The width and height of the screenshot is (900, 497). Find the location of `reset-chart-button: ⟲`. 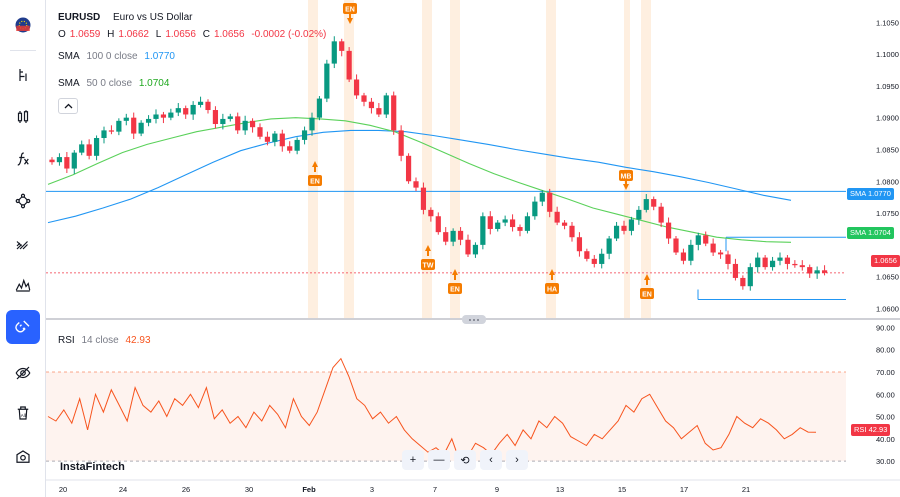

reset-chart-button: ⟲ is located at coordinates (465, 460).